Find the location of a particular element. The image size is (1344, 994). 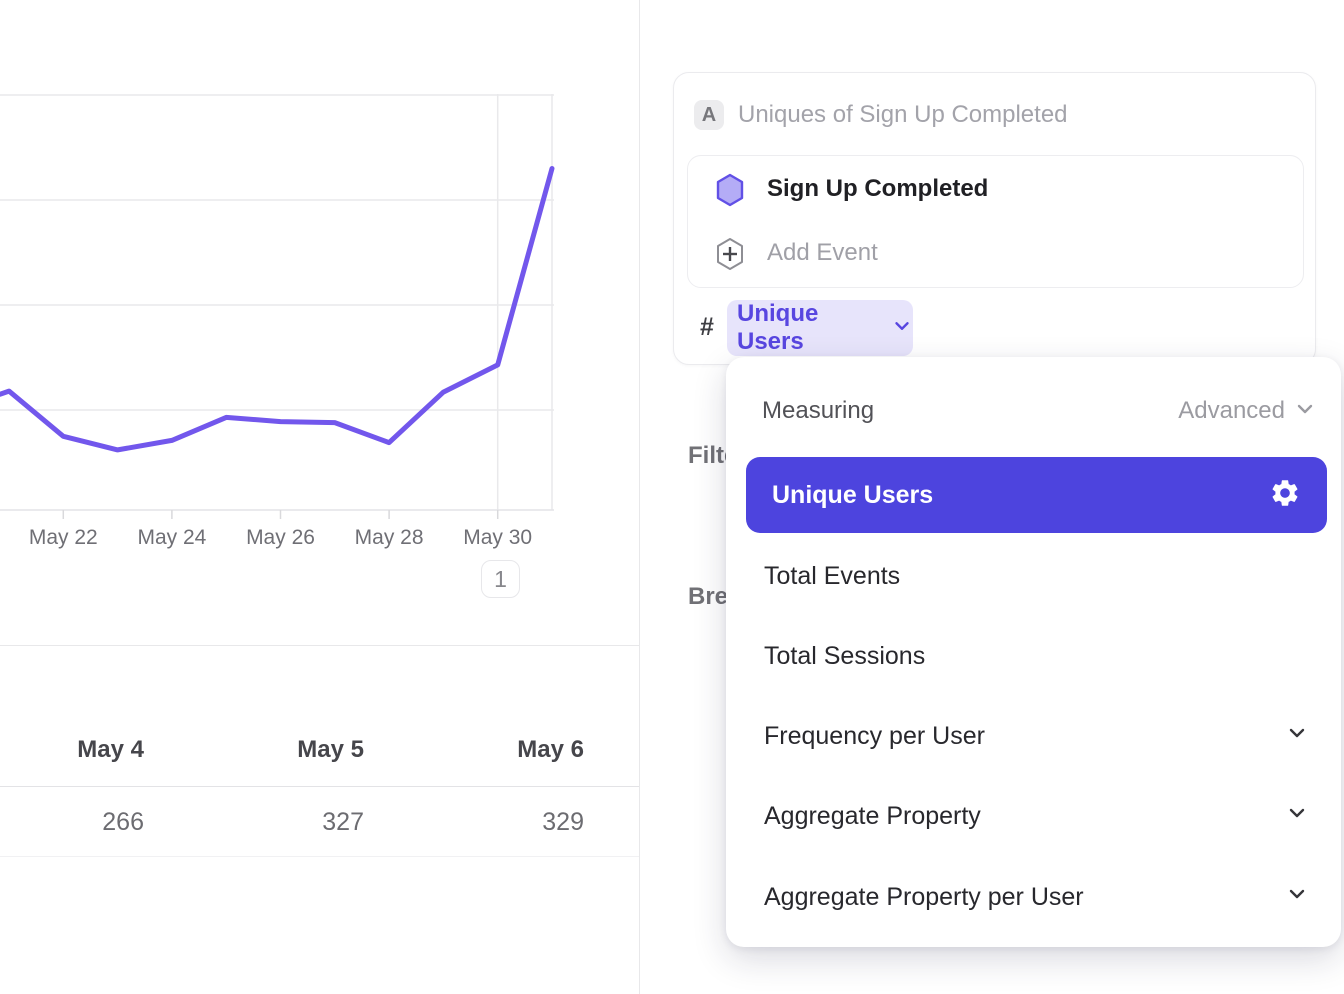

add-event-hexagon-plus-icon is located at coordinates (730, 256).